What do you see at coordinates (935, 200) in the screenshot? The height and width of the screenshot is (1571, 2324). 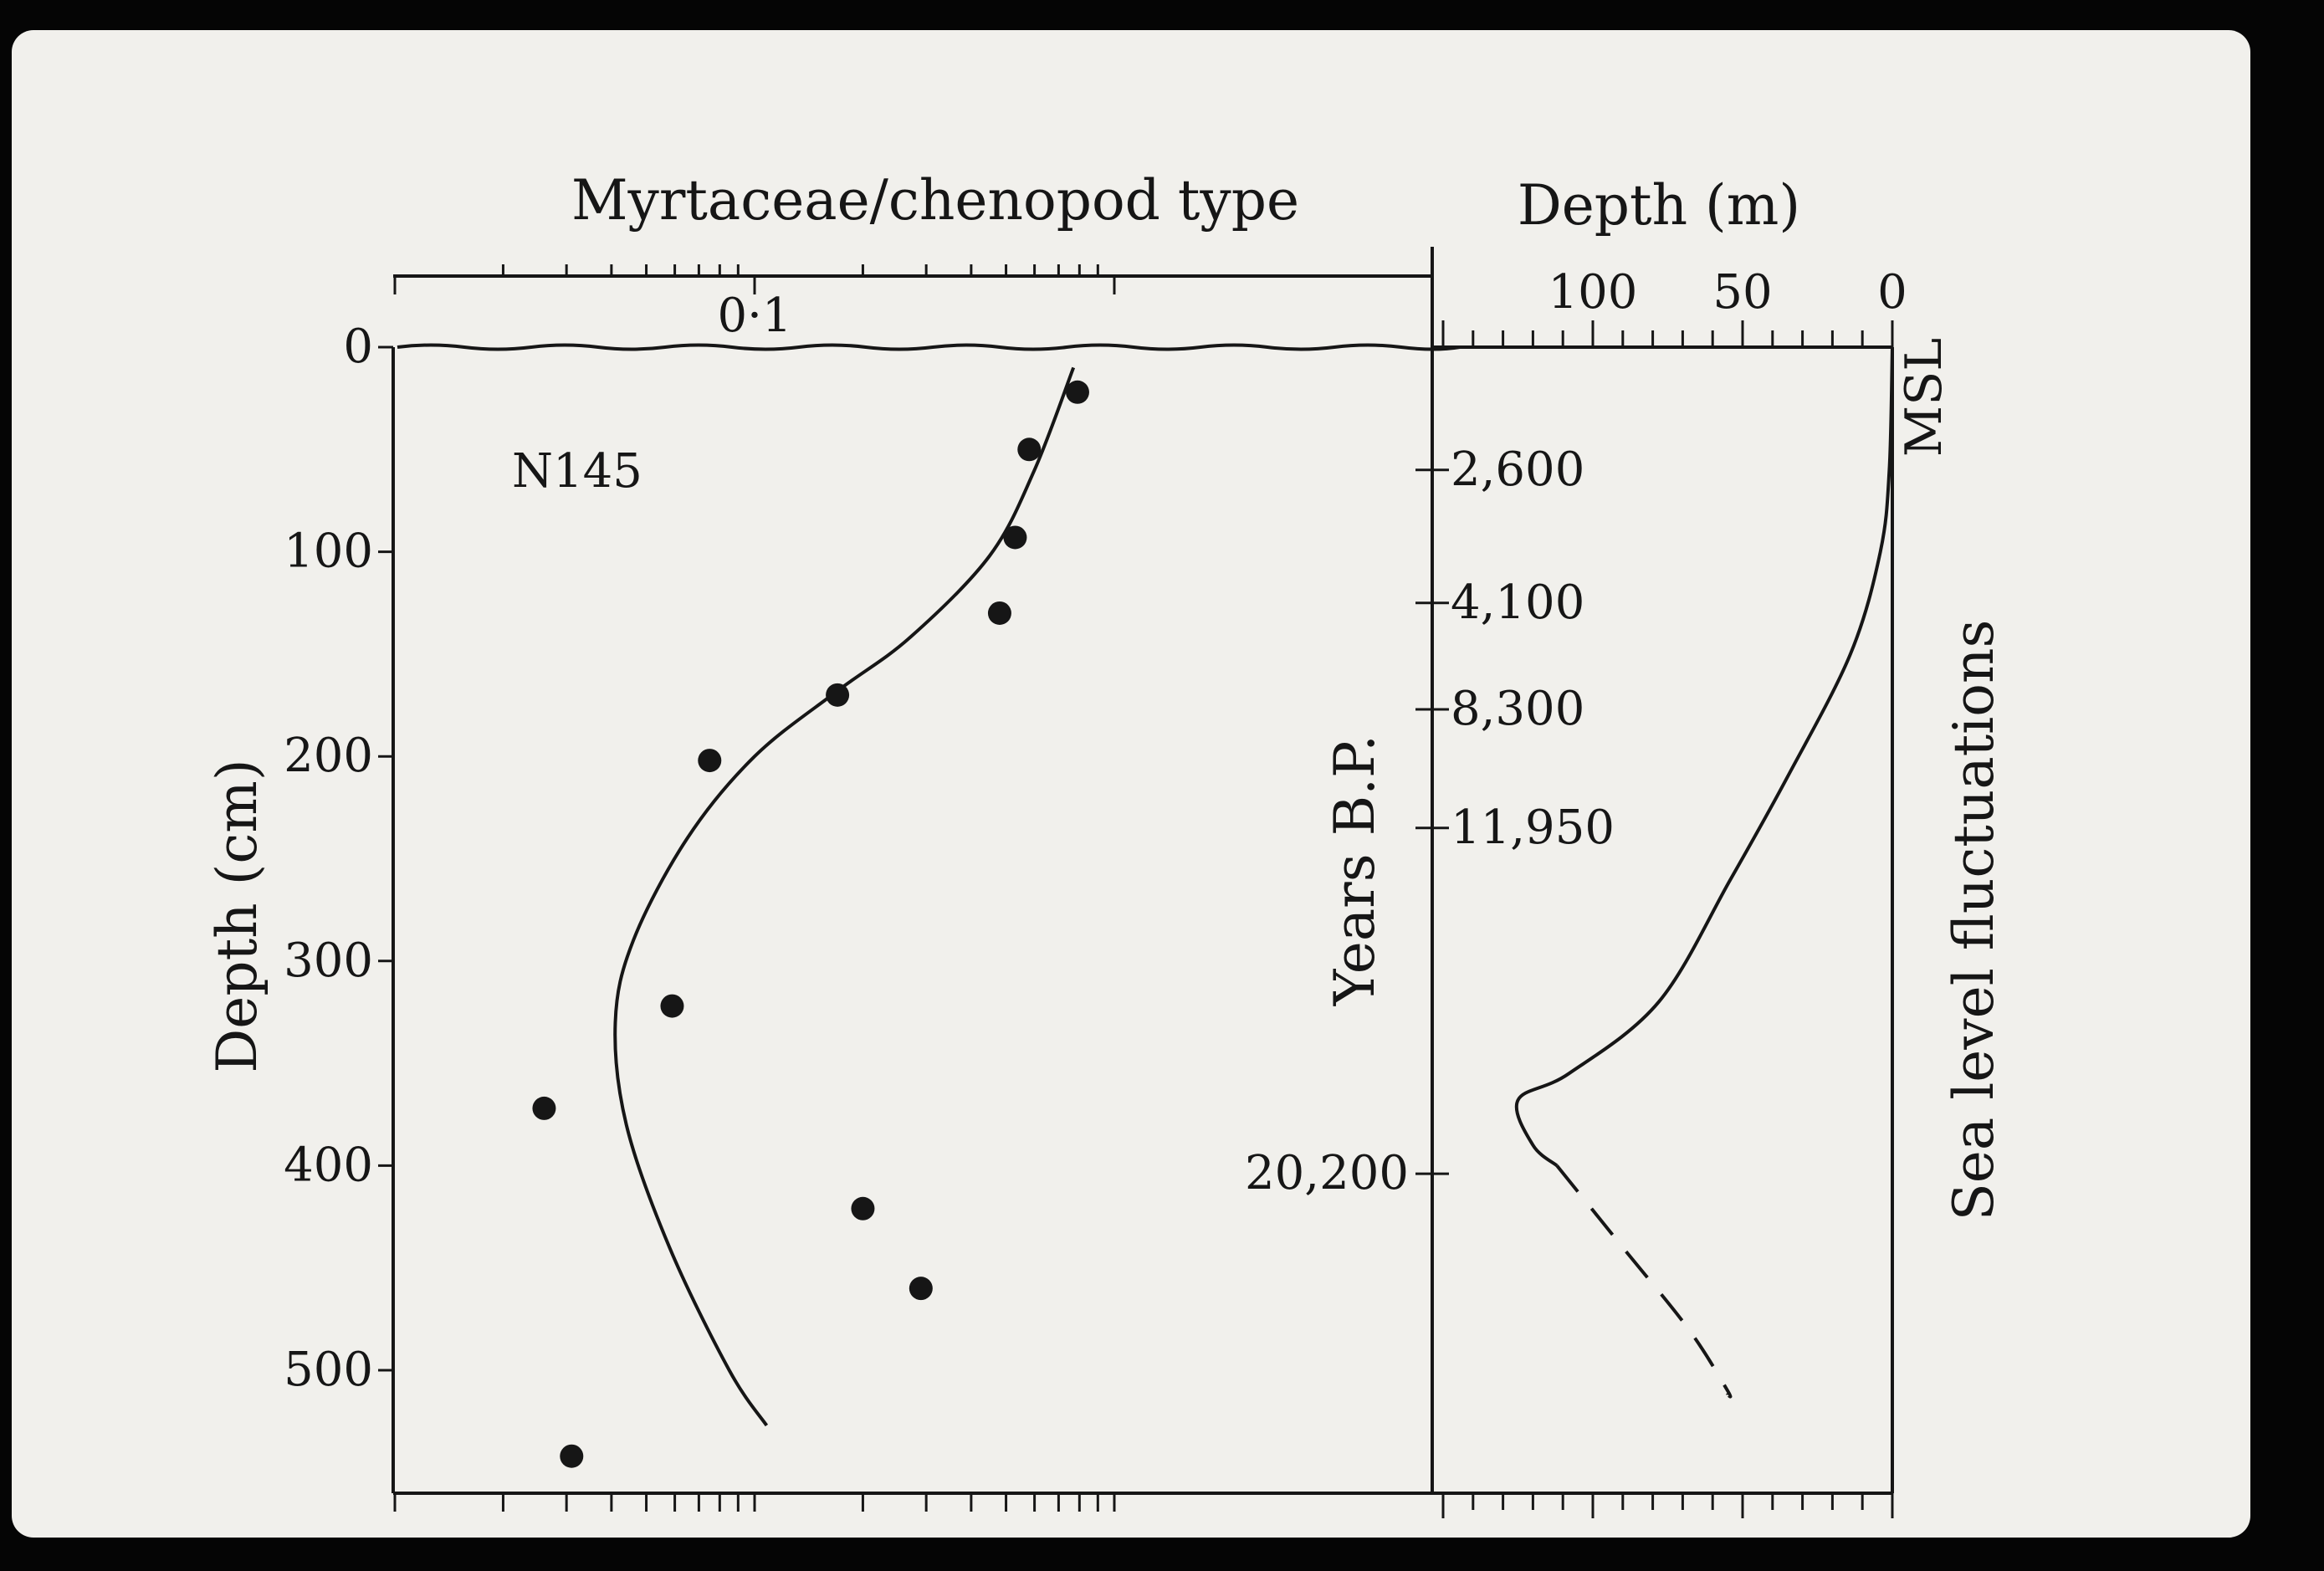 I see `left-chart-title: Myrtaceae/chenopod type` at bounding box center [935, 200].